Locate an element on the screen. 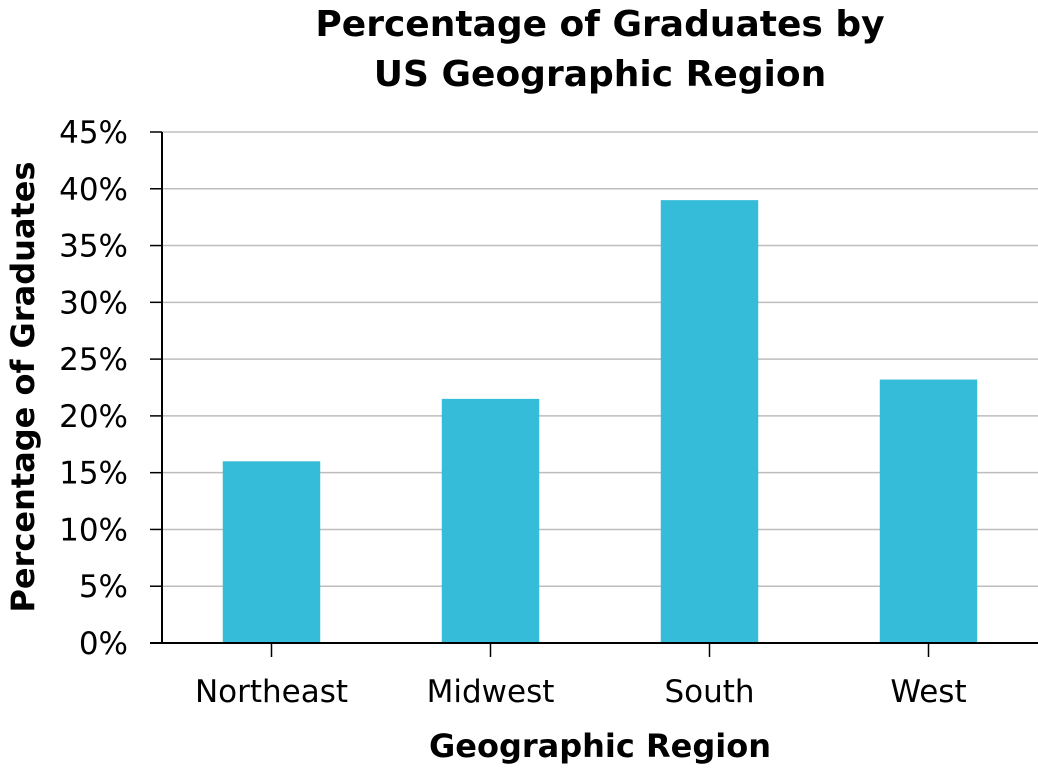 The height and width of the screenshot is (771, 1038). x-axis-title: Geographic Region is located at coordinates (600, 746).